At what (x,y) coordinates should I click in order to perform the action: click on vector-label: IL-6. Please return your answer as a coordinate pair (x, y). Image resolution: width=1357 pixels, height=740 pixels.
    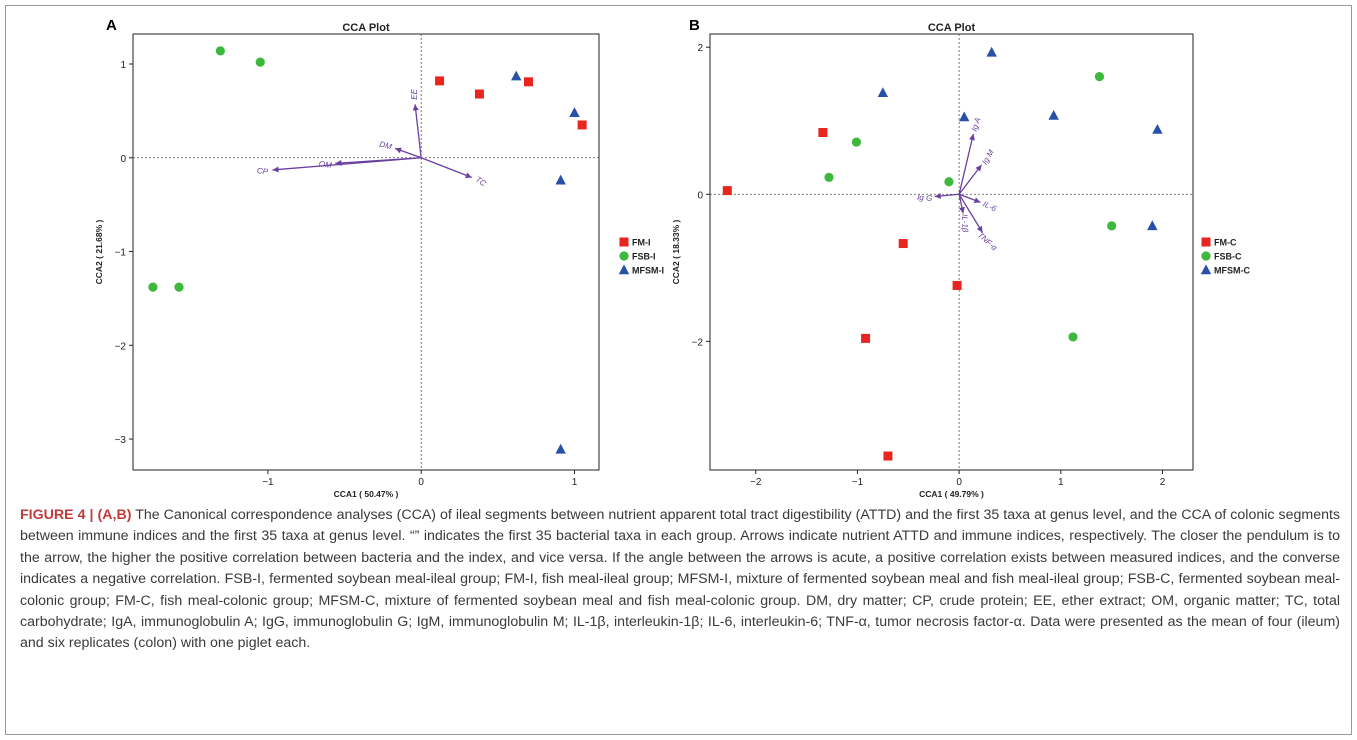
    Looking at the image, I should click on (989, 206).